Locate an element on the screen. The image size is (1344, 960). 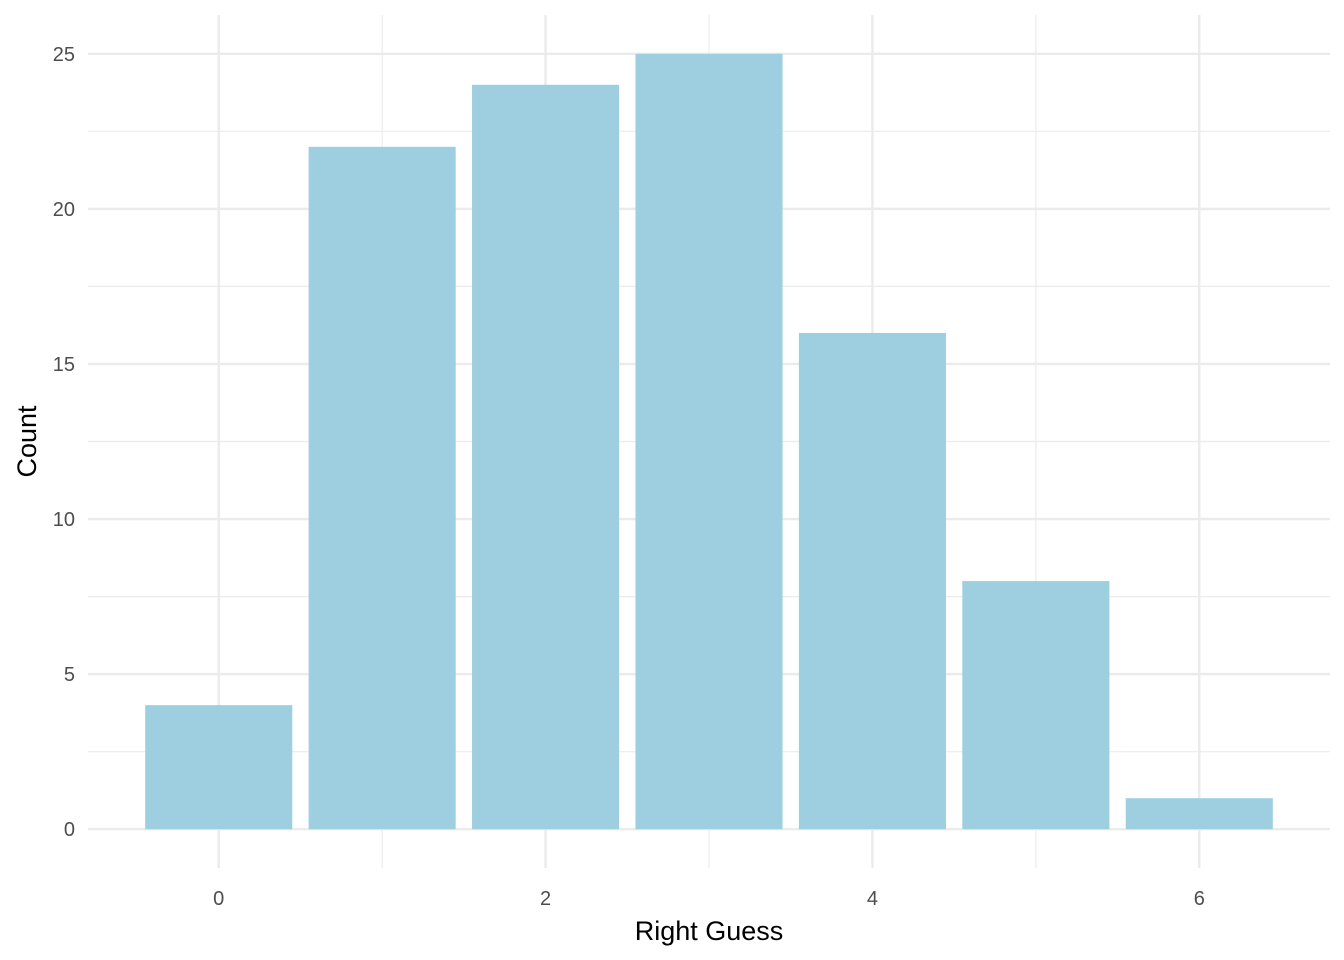
x-axis-title: Right Guess is located at coordinates (709, 931).